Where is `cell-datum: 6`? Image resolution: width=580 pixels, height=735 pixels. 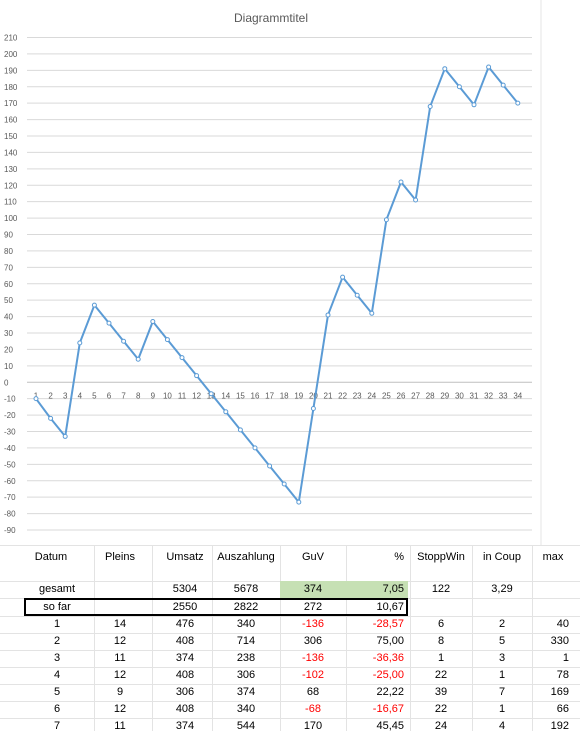
cell-datum: 6 is located at coordinates (57, 709).